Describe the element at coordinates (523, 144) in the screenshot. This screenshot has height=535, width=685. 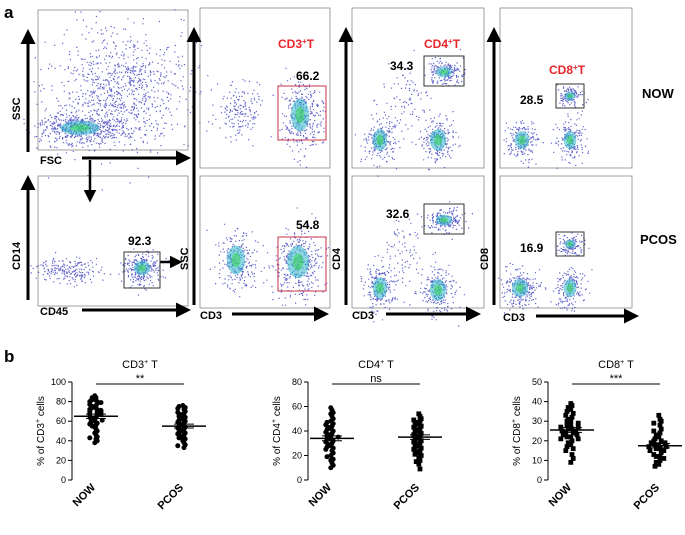
I see `cd8-now-a` at that location.